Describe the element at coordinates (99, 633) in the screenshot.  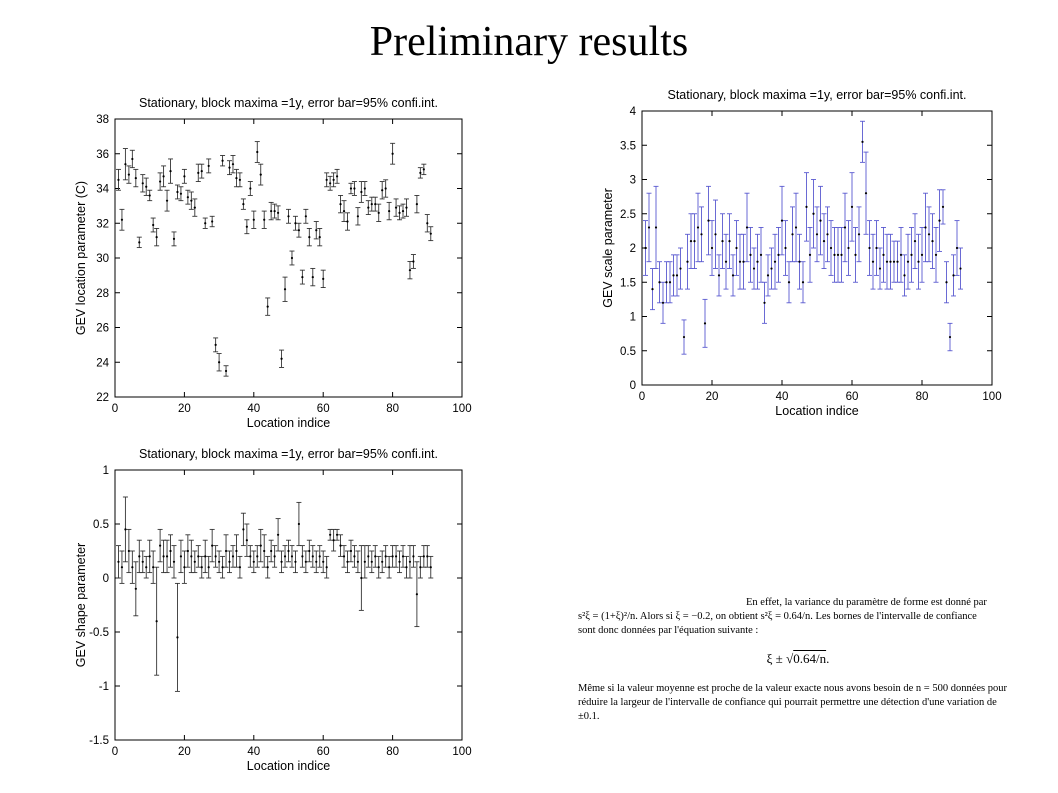
I see `y-tick-label: -0.5` at that location.